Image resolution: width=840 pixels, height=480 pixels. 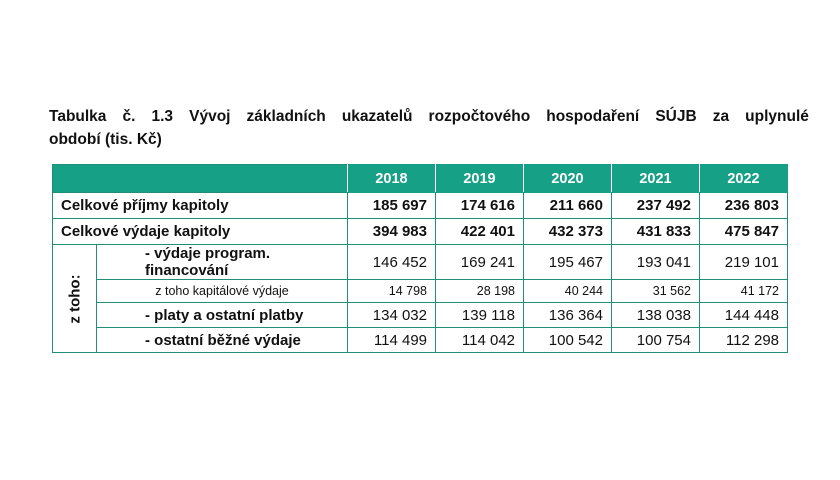 What do you see at coordinates (479, 340) in the screenshot?
I see `value-cell: 114 042` at bounding box center [479, 340].